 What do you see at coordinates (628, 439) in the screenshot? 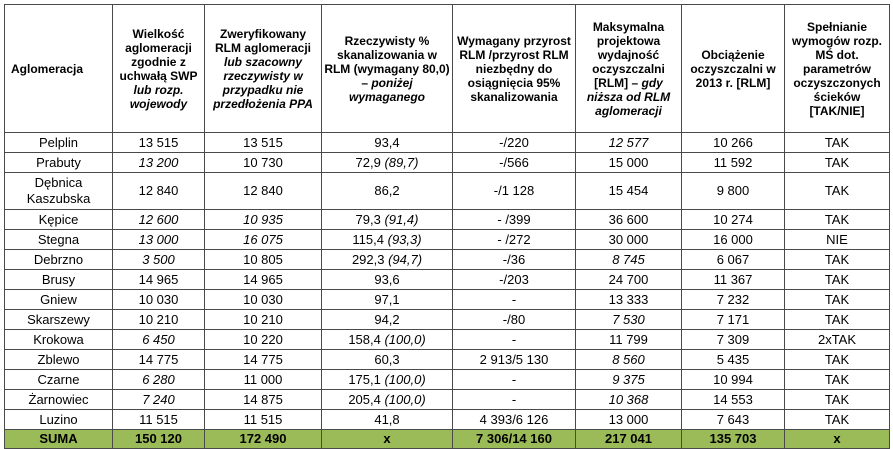
I see `sum-cell-cap: 217 041` at bounding box center [628, 439].